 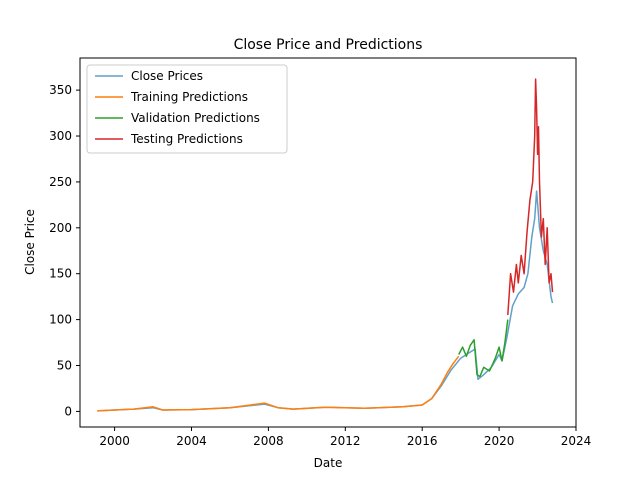 I want to click on y-tick-label: 100, so click(x=60, y=320).